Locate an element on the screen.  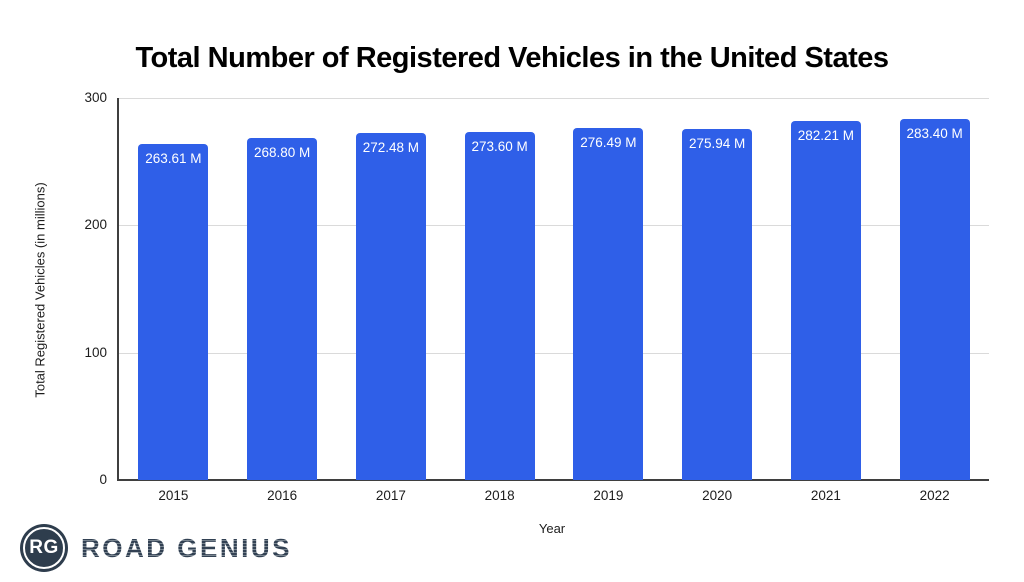
x-tick-label: 2016 is located at coordinates (282, 495).